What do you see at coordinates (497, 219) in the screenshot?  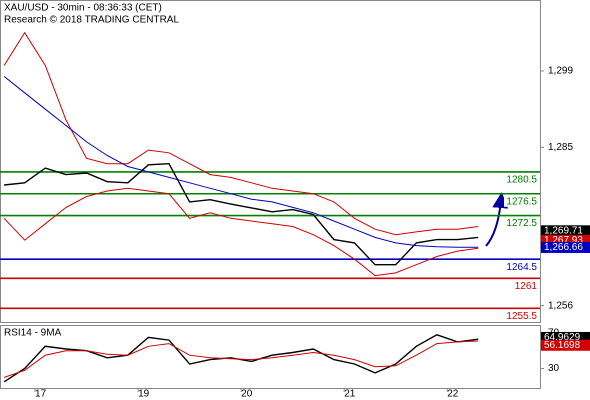 I see `forecast-arrow` at bounding box center [497, 219].